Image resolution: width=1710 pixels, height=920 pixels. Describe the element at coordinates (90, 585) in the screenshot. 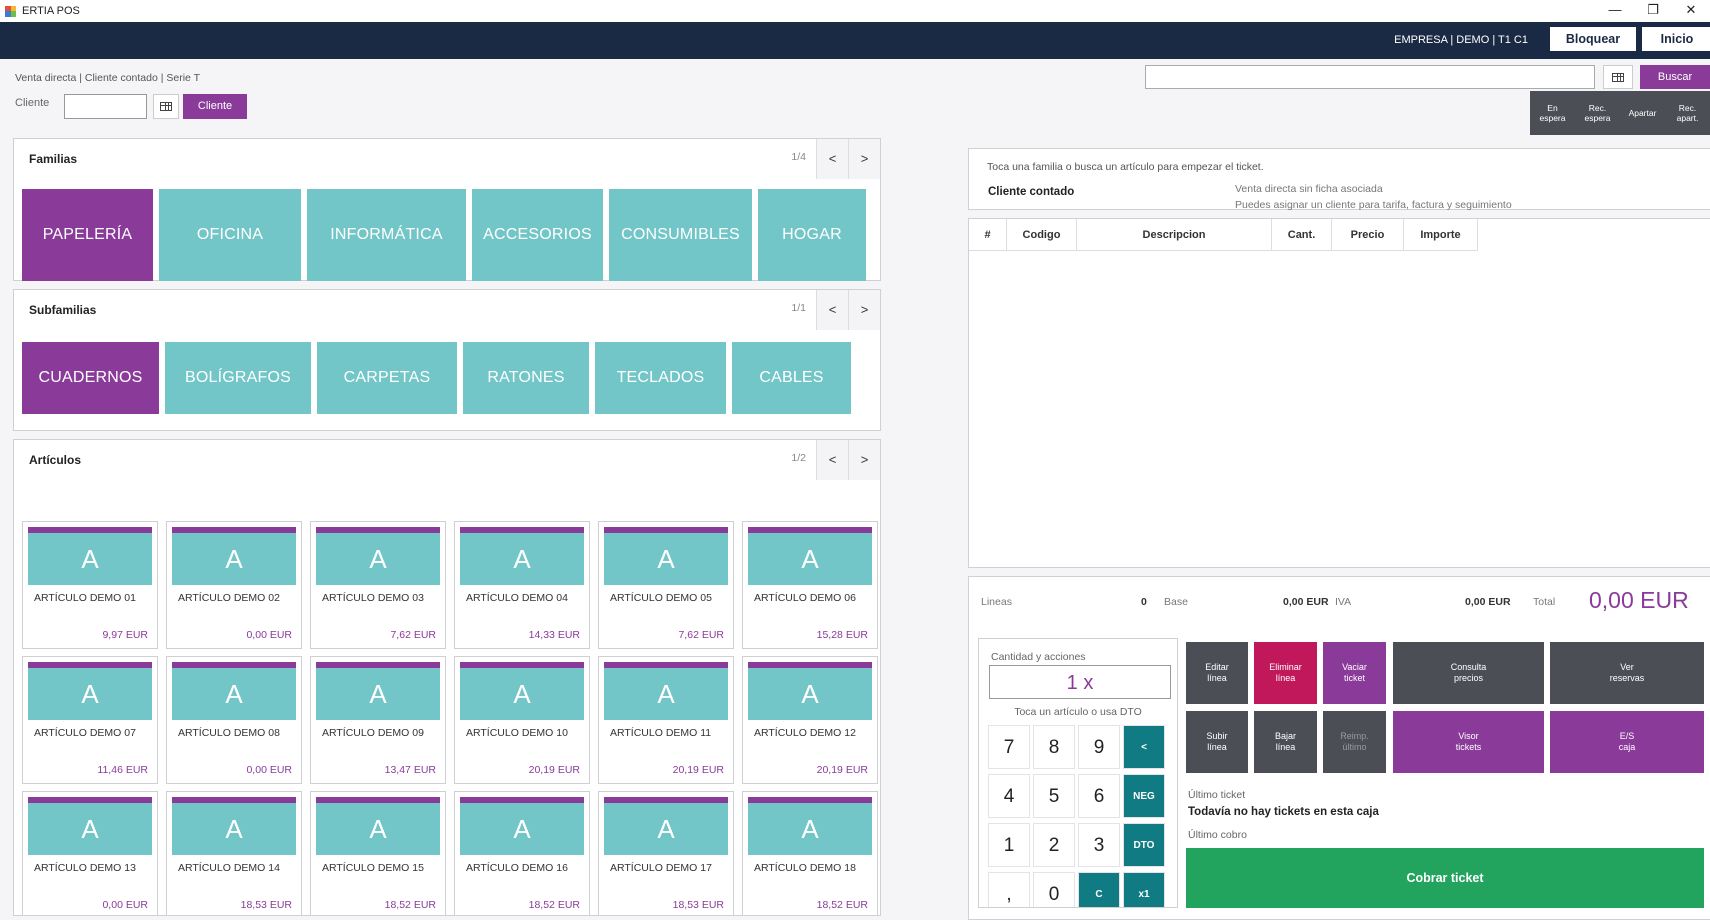

I see `article-card: A ARTÍCULO DEMO 01 9,97 EUR` at that location.